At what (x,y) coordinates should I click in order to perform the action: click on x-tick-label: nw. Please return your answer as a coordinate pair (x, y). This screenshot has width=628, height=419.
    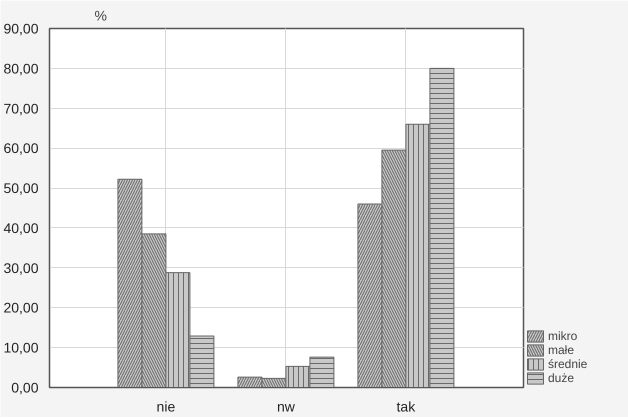
    Looking at the image, I should click on (286, 406).